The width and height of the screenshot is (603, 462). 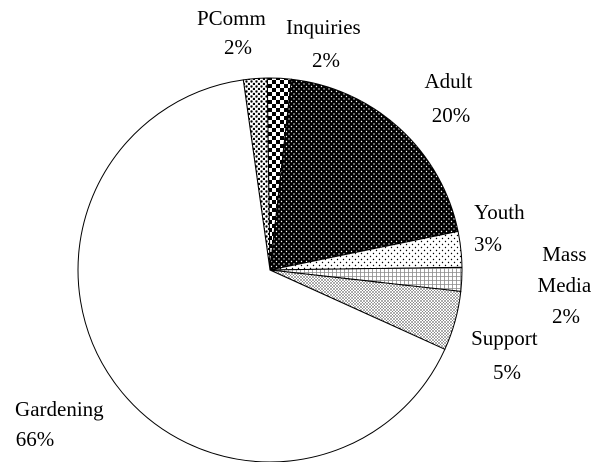 I want to click on slice-label-gardening: Gardening 66%, so click(x=62, y=424).